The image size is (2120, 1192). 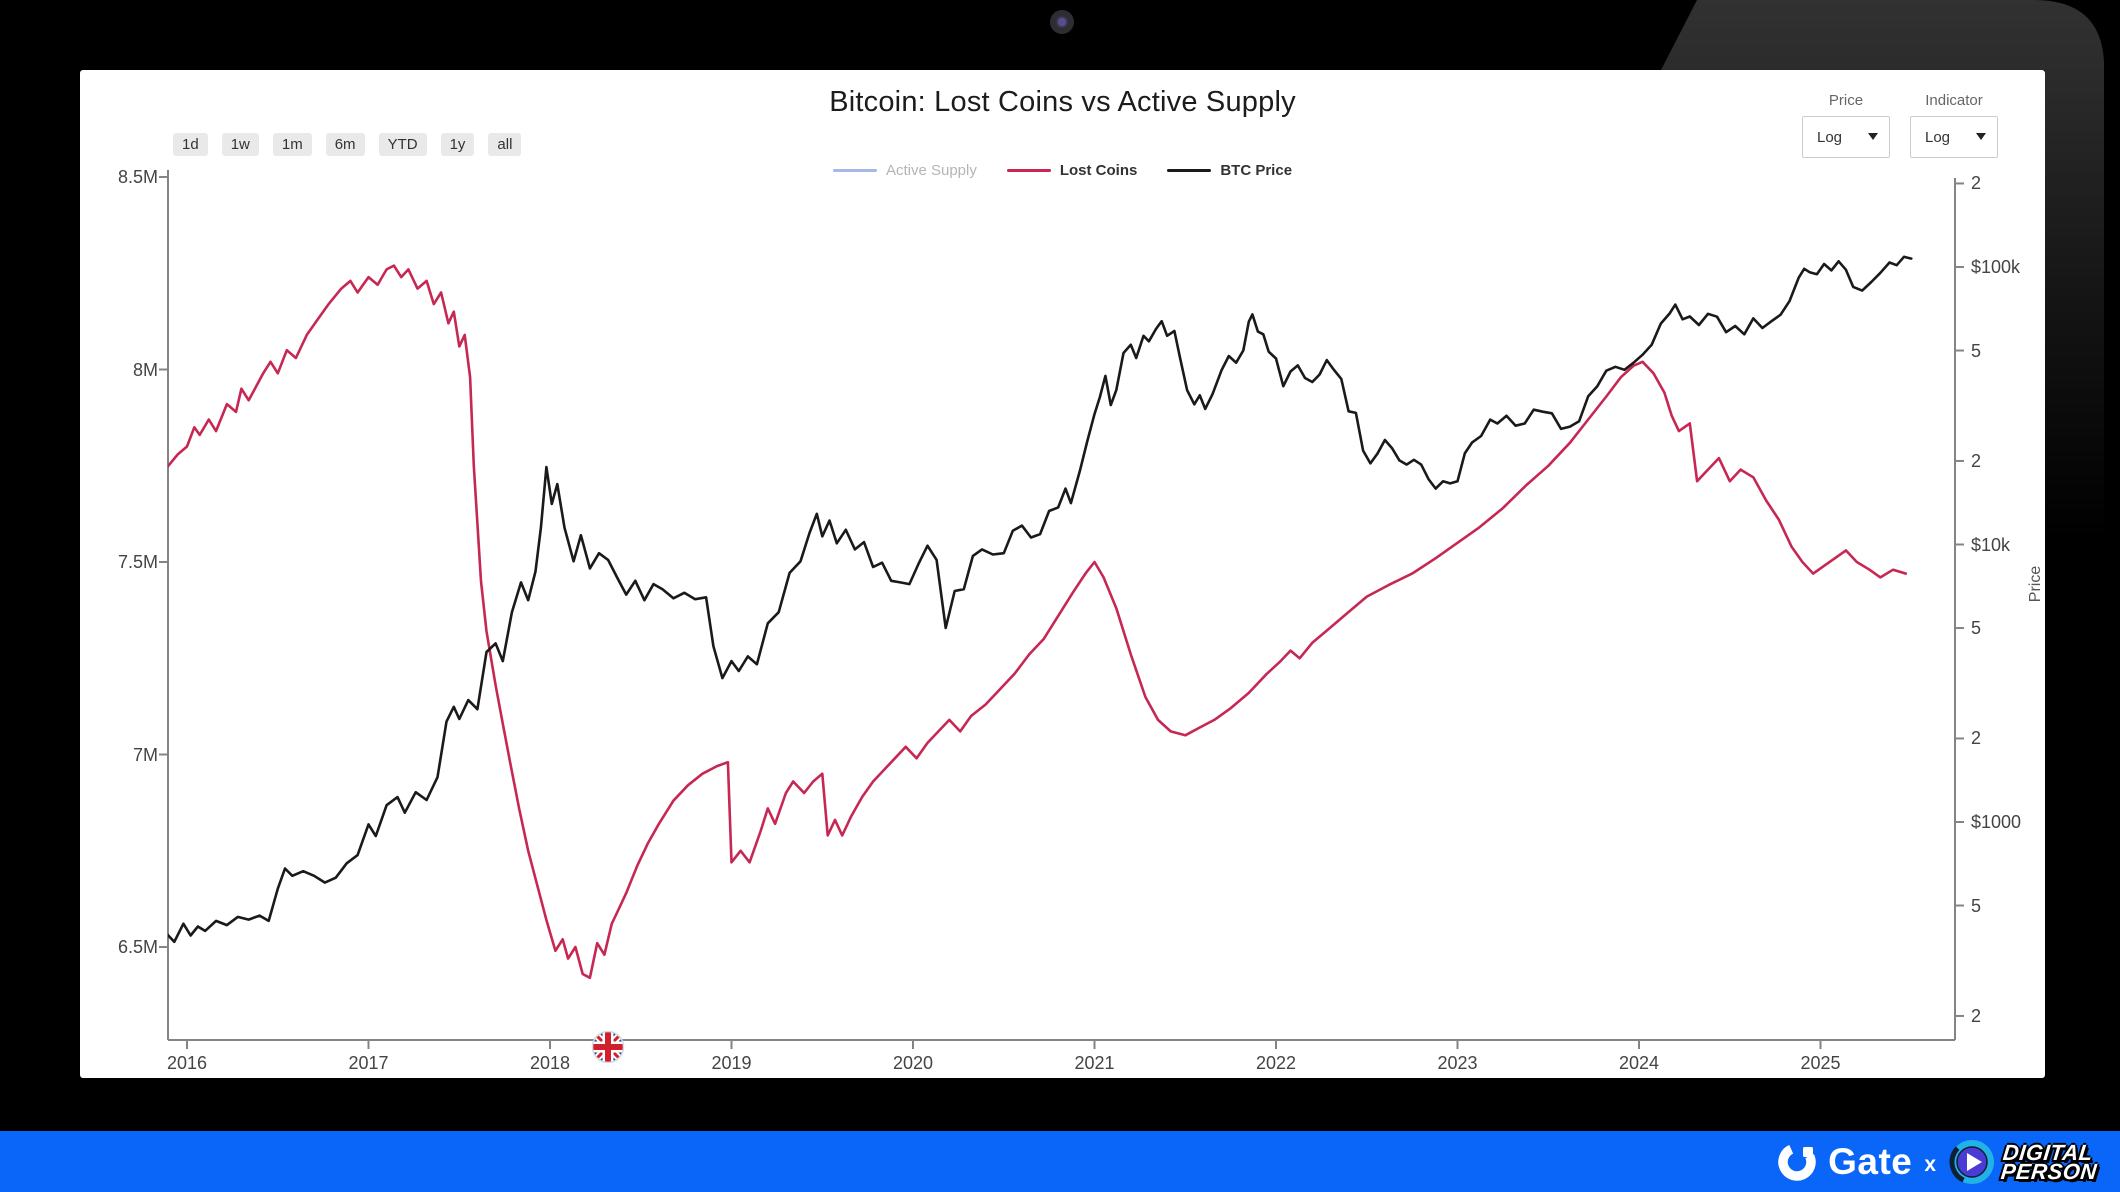 I want to click on legend-label: Lost Coins, so click(x=1098, y=170).